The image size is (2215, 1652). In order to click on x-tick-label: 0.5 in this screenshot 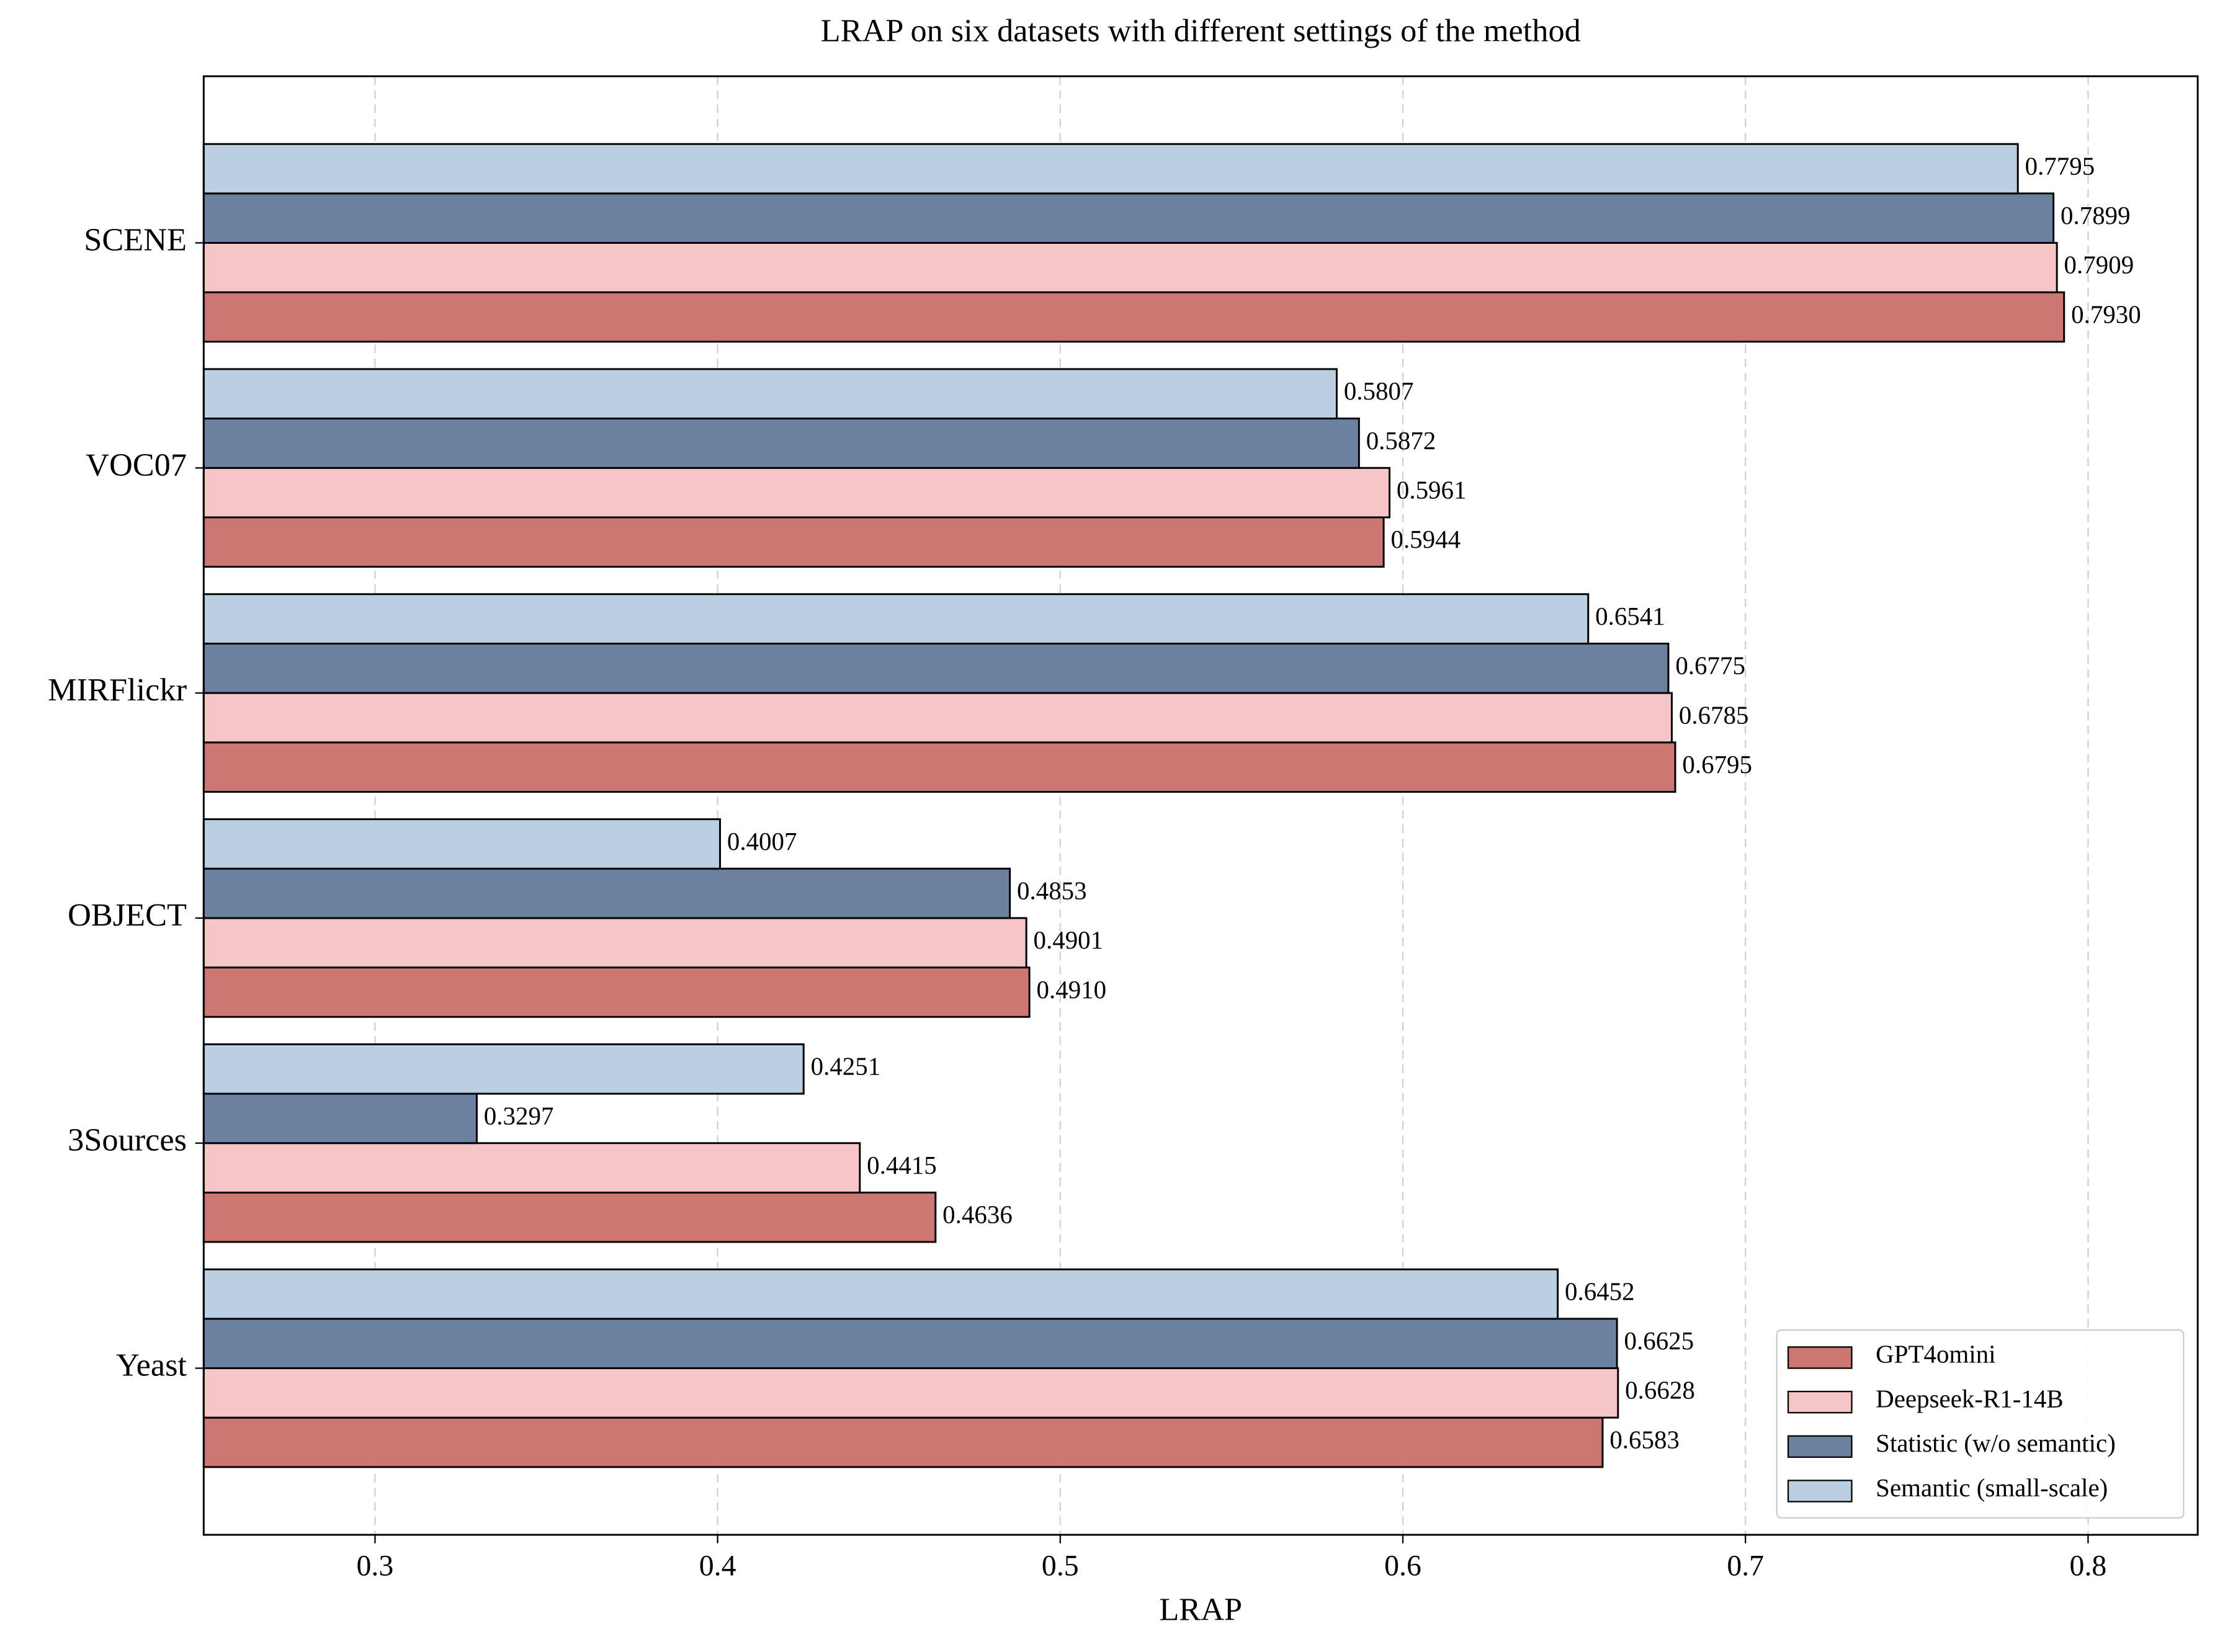, I will do `click(1060, 1566)`.